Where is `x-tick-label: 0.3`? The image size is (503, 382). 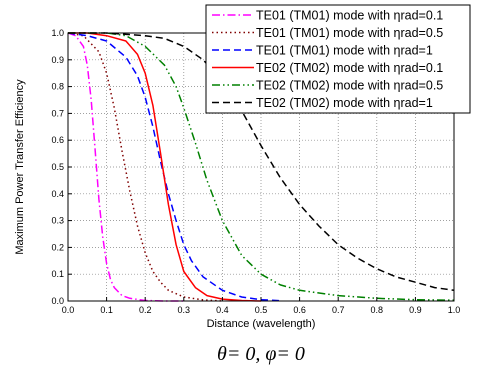 x-tick-label: 0.3 is located at coordinates (184, 310).